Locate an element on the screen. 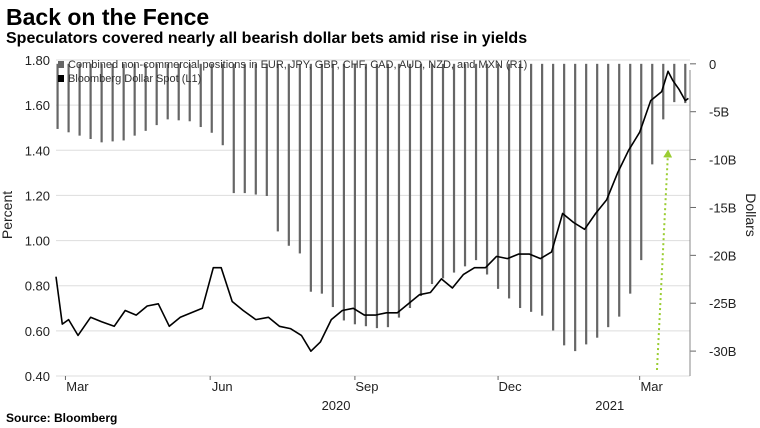  y-right-tick-label: -5B is located at coordinates (719, 112).